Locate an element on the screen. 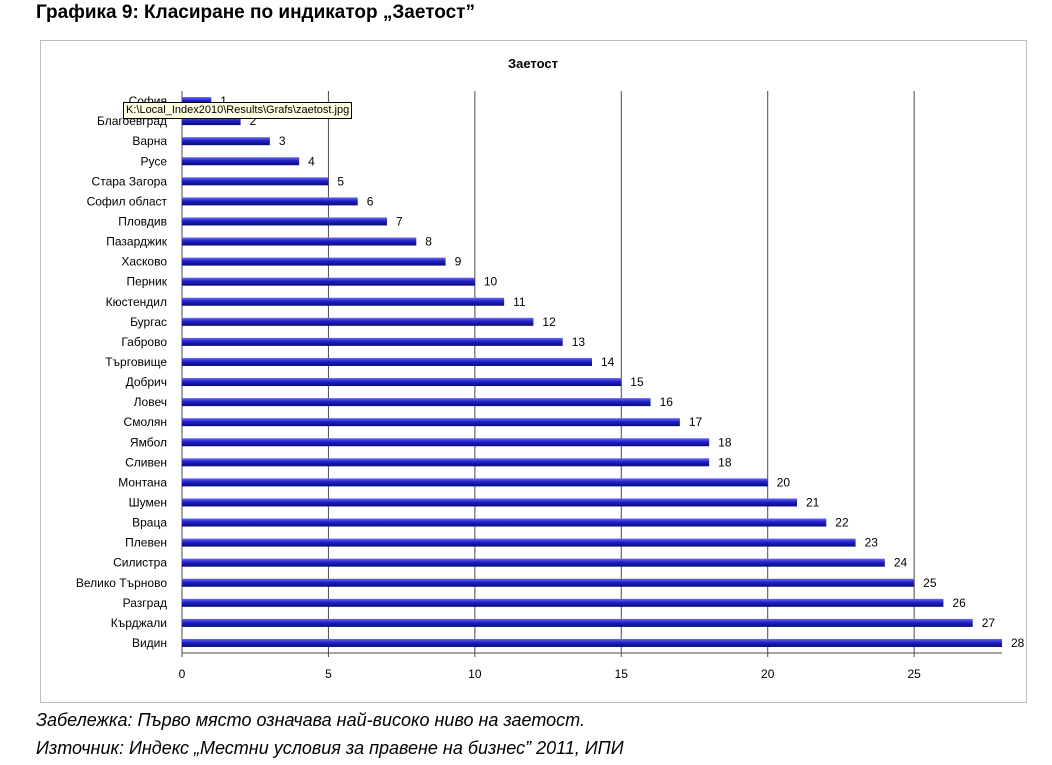  category-label: Враца is located at coordinates (149, 523).